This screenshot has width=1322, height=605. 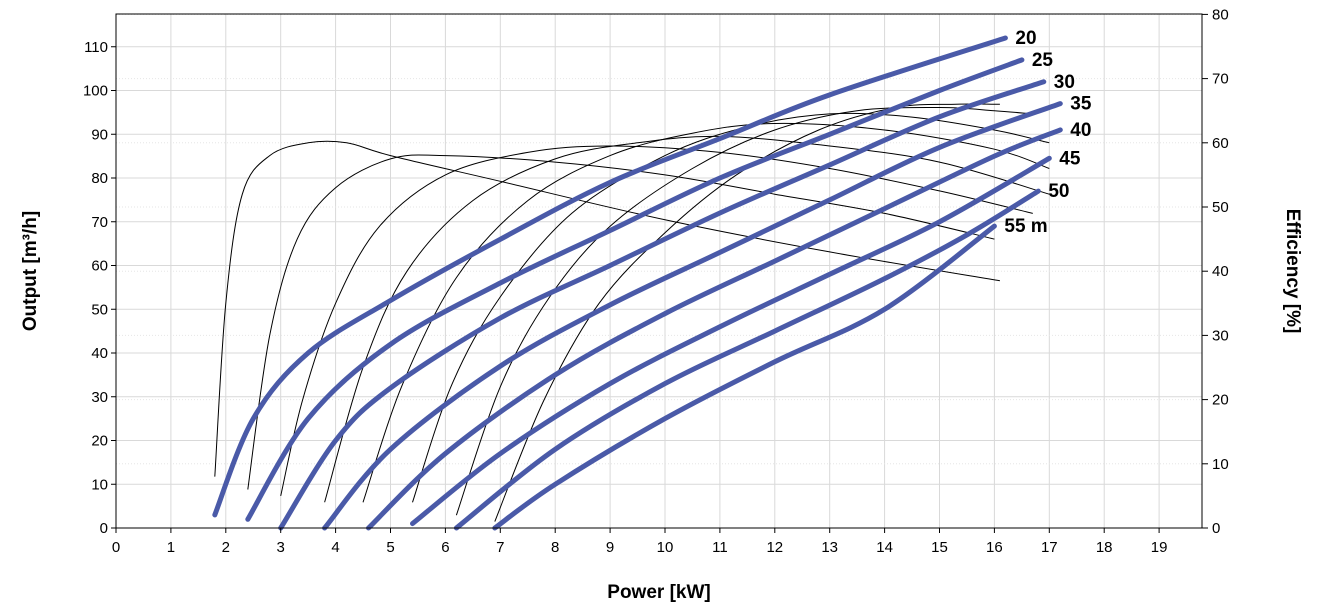 I want to click on x-tick-label: 4, so click(x=335, y=547).